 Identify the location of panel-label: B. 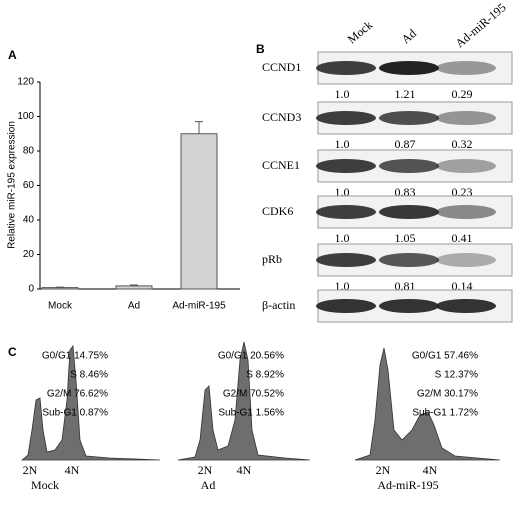
(260, 49).